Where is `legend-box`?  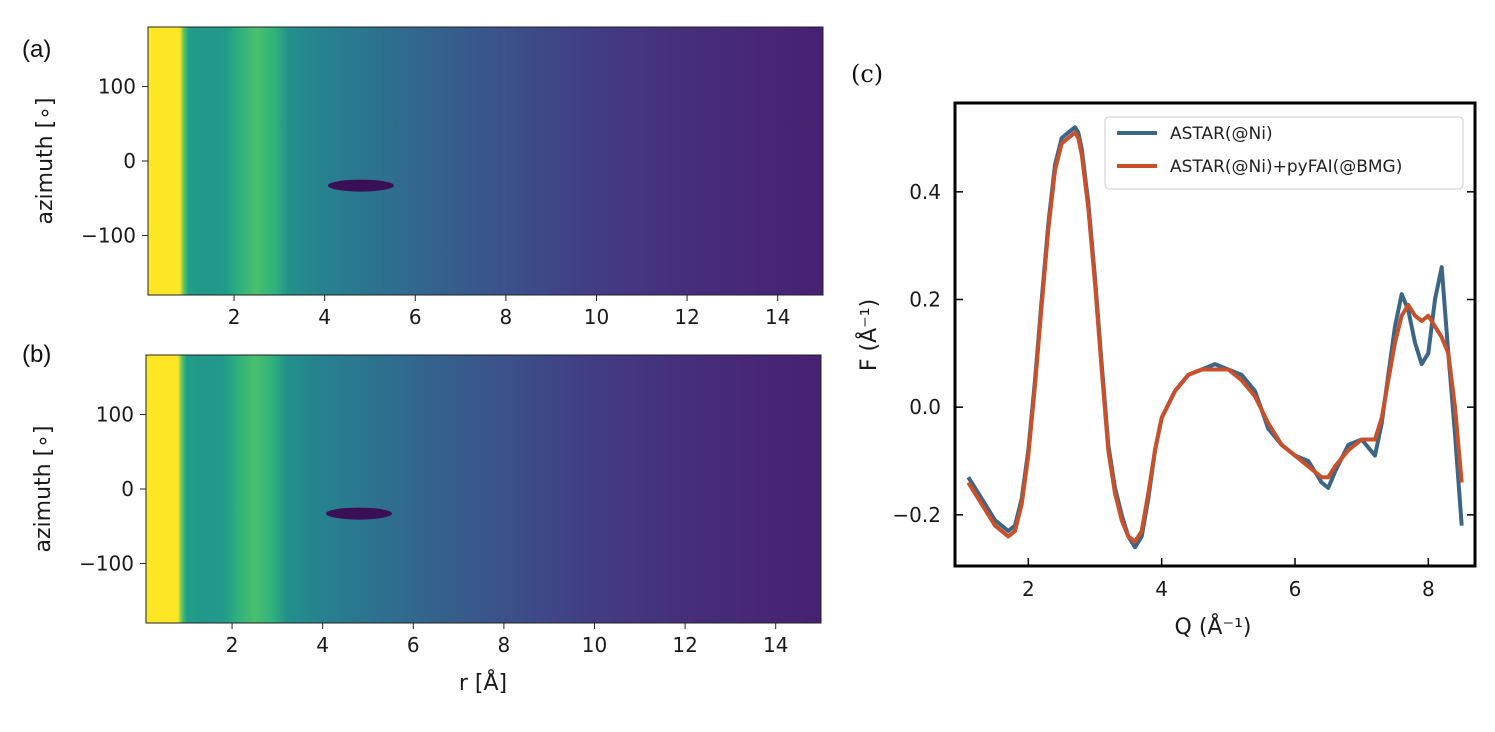
legend-box is located at coordinates (1284, 153).